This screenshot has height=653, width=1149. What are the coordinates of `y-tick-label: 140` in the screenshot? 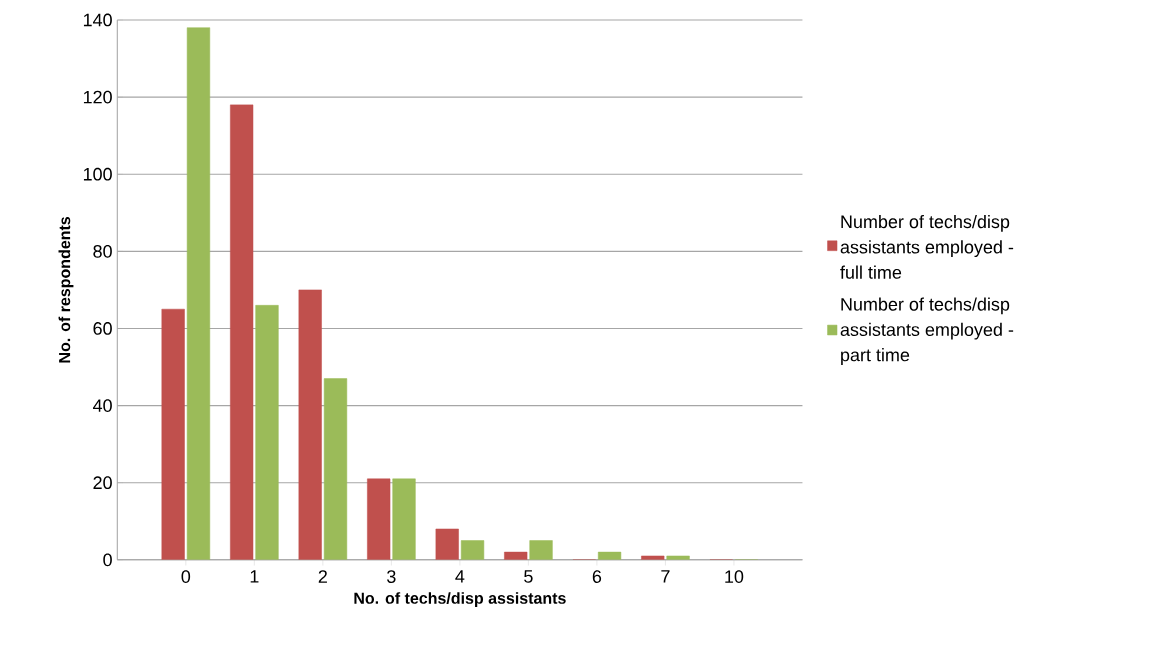 It's located at (97, 20).